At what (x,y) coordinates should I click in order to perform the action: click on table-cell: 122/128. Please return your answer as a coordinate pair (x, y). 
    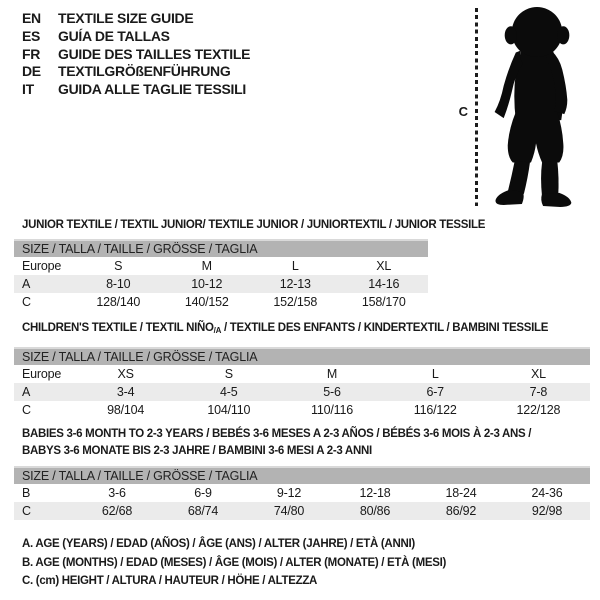
    Looking at the image, I should click on (538, 410).